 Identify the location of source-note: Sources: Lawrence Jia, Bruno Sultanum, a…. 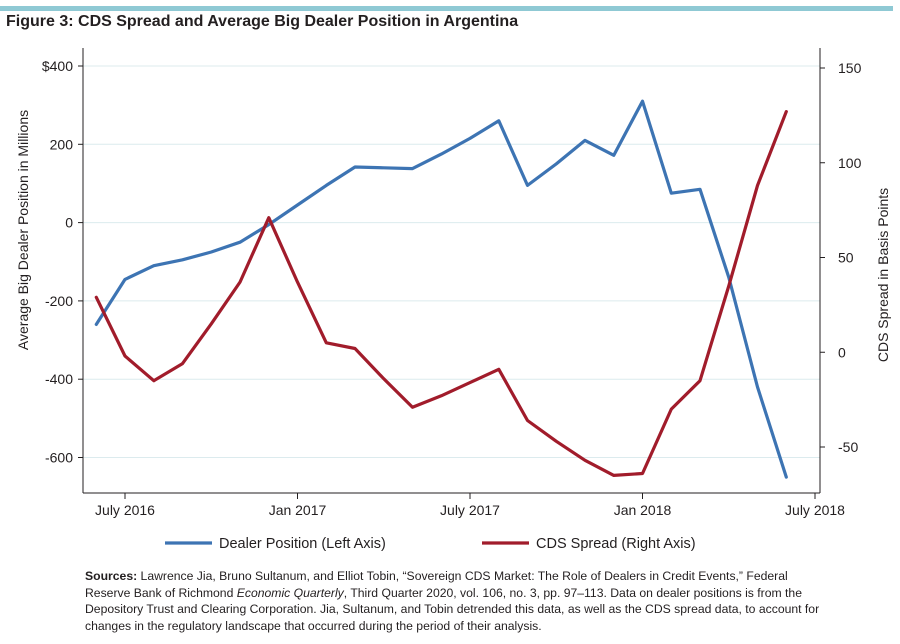
(460, 601).